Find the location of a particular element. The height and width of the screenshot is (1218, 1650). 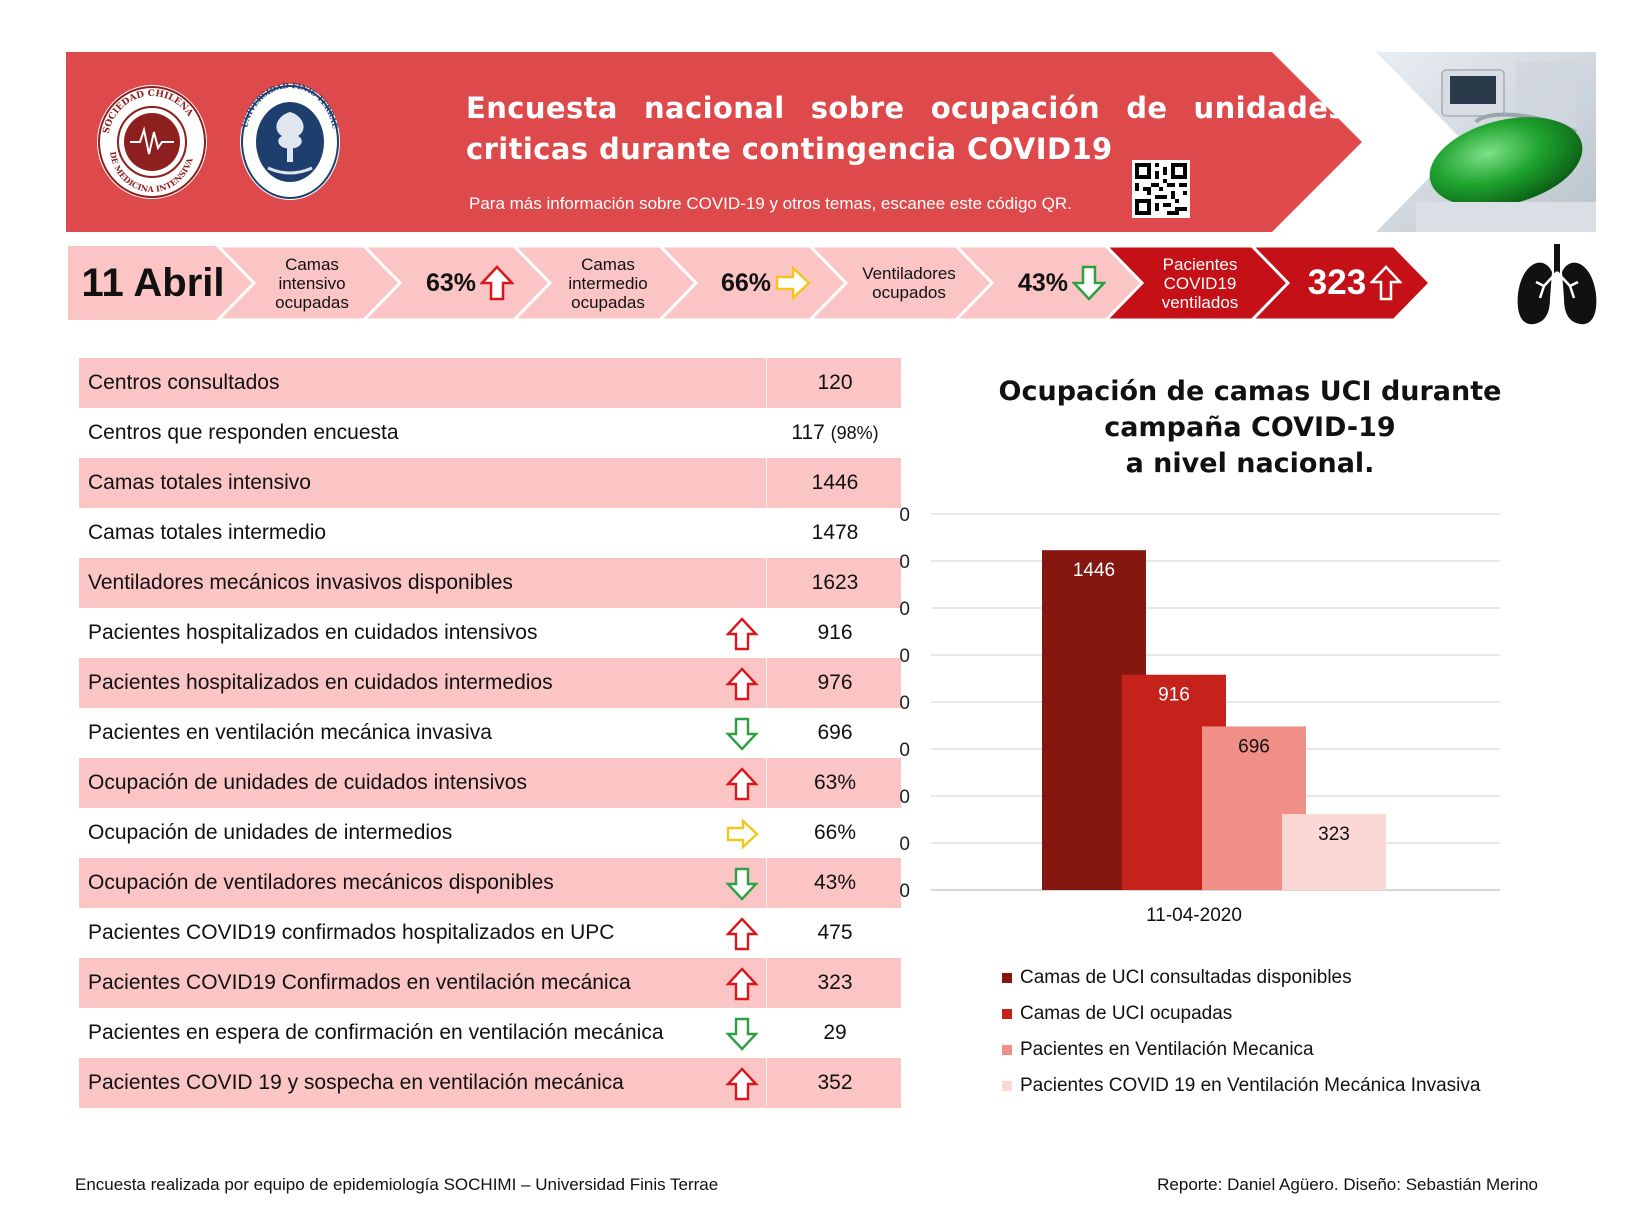

table-row: Camas totales intensivo 1446 is located at coordinates (490, 483).